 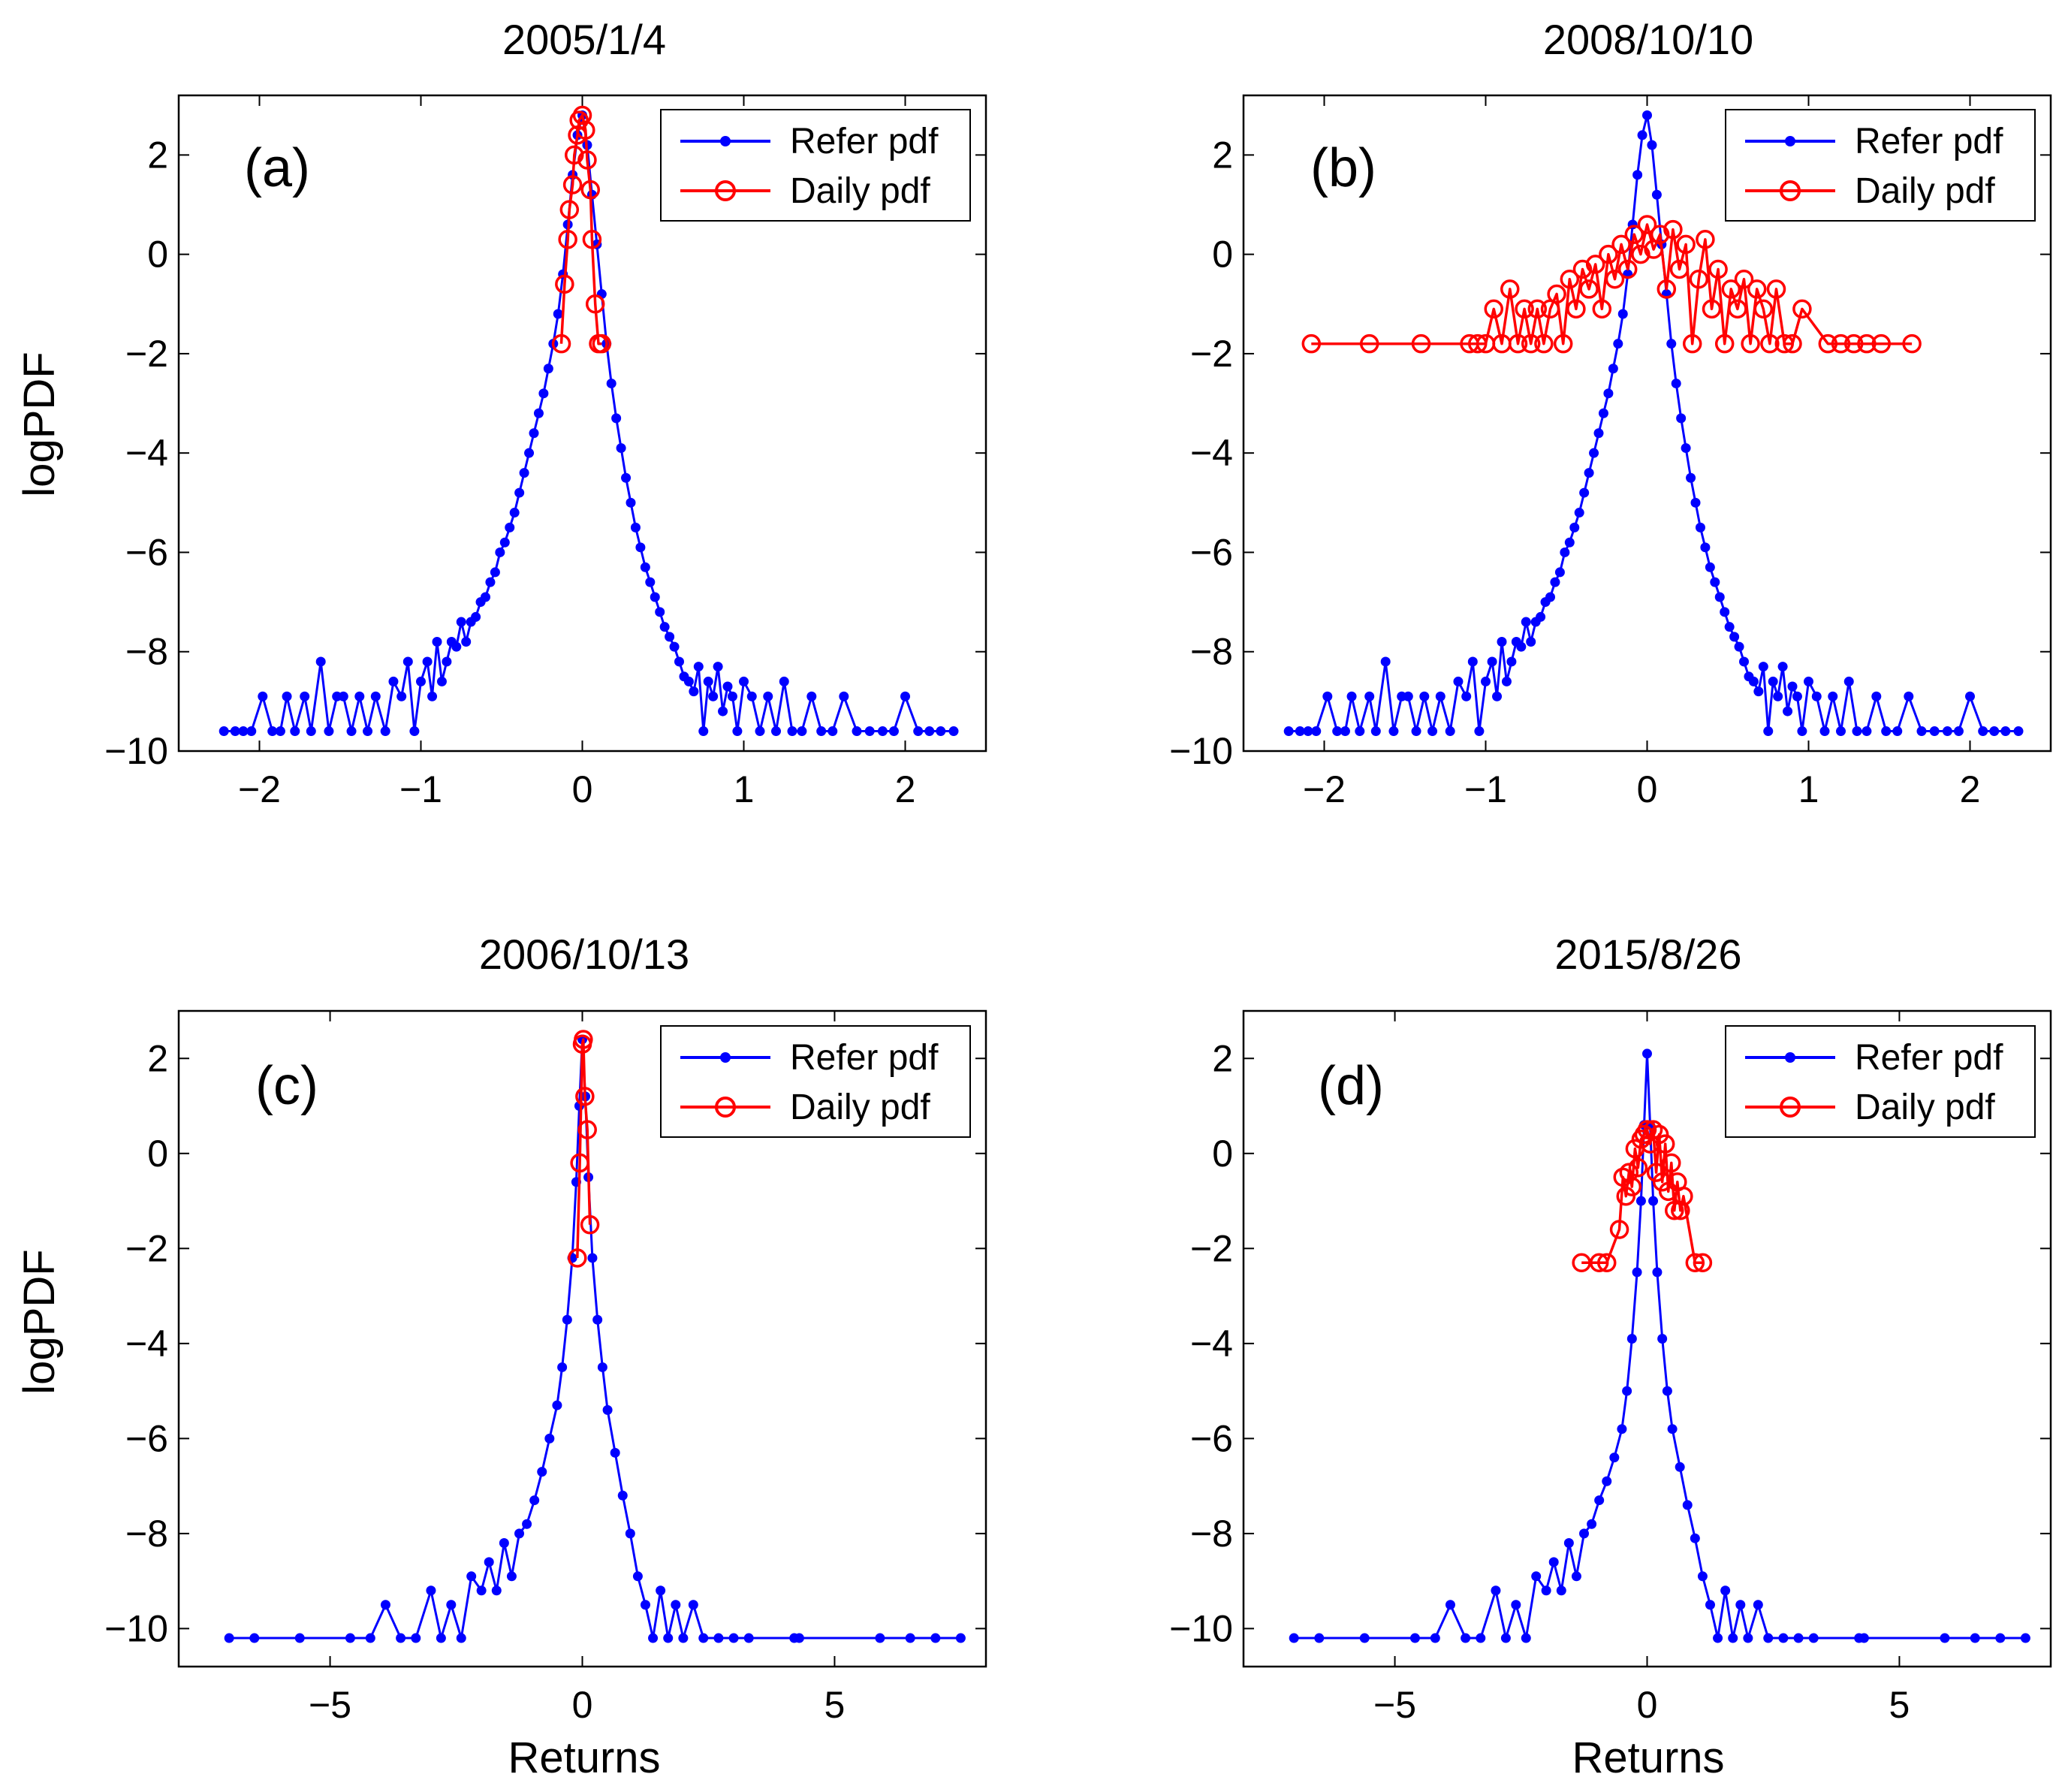 What do you see at coordinates (582, 423) in the screenshot?
I see `panel0-axes-frame` at bounding box center [582, 423].